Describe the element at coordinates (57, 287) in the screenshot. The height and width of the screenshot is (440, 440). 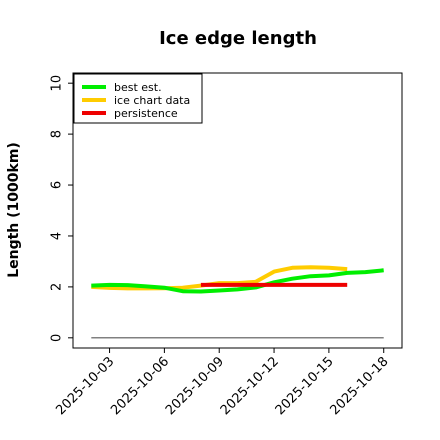
I see `y-tick-label: 2` at that location.